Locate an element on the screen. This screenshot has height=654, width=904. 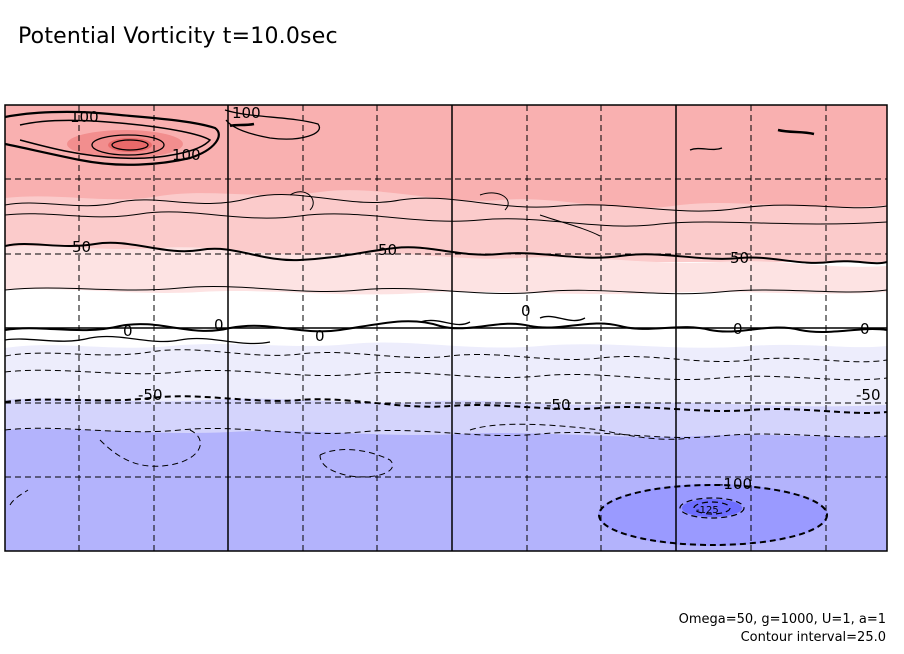
contour-label: -100 is located at coordinates (735, 484).